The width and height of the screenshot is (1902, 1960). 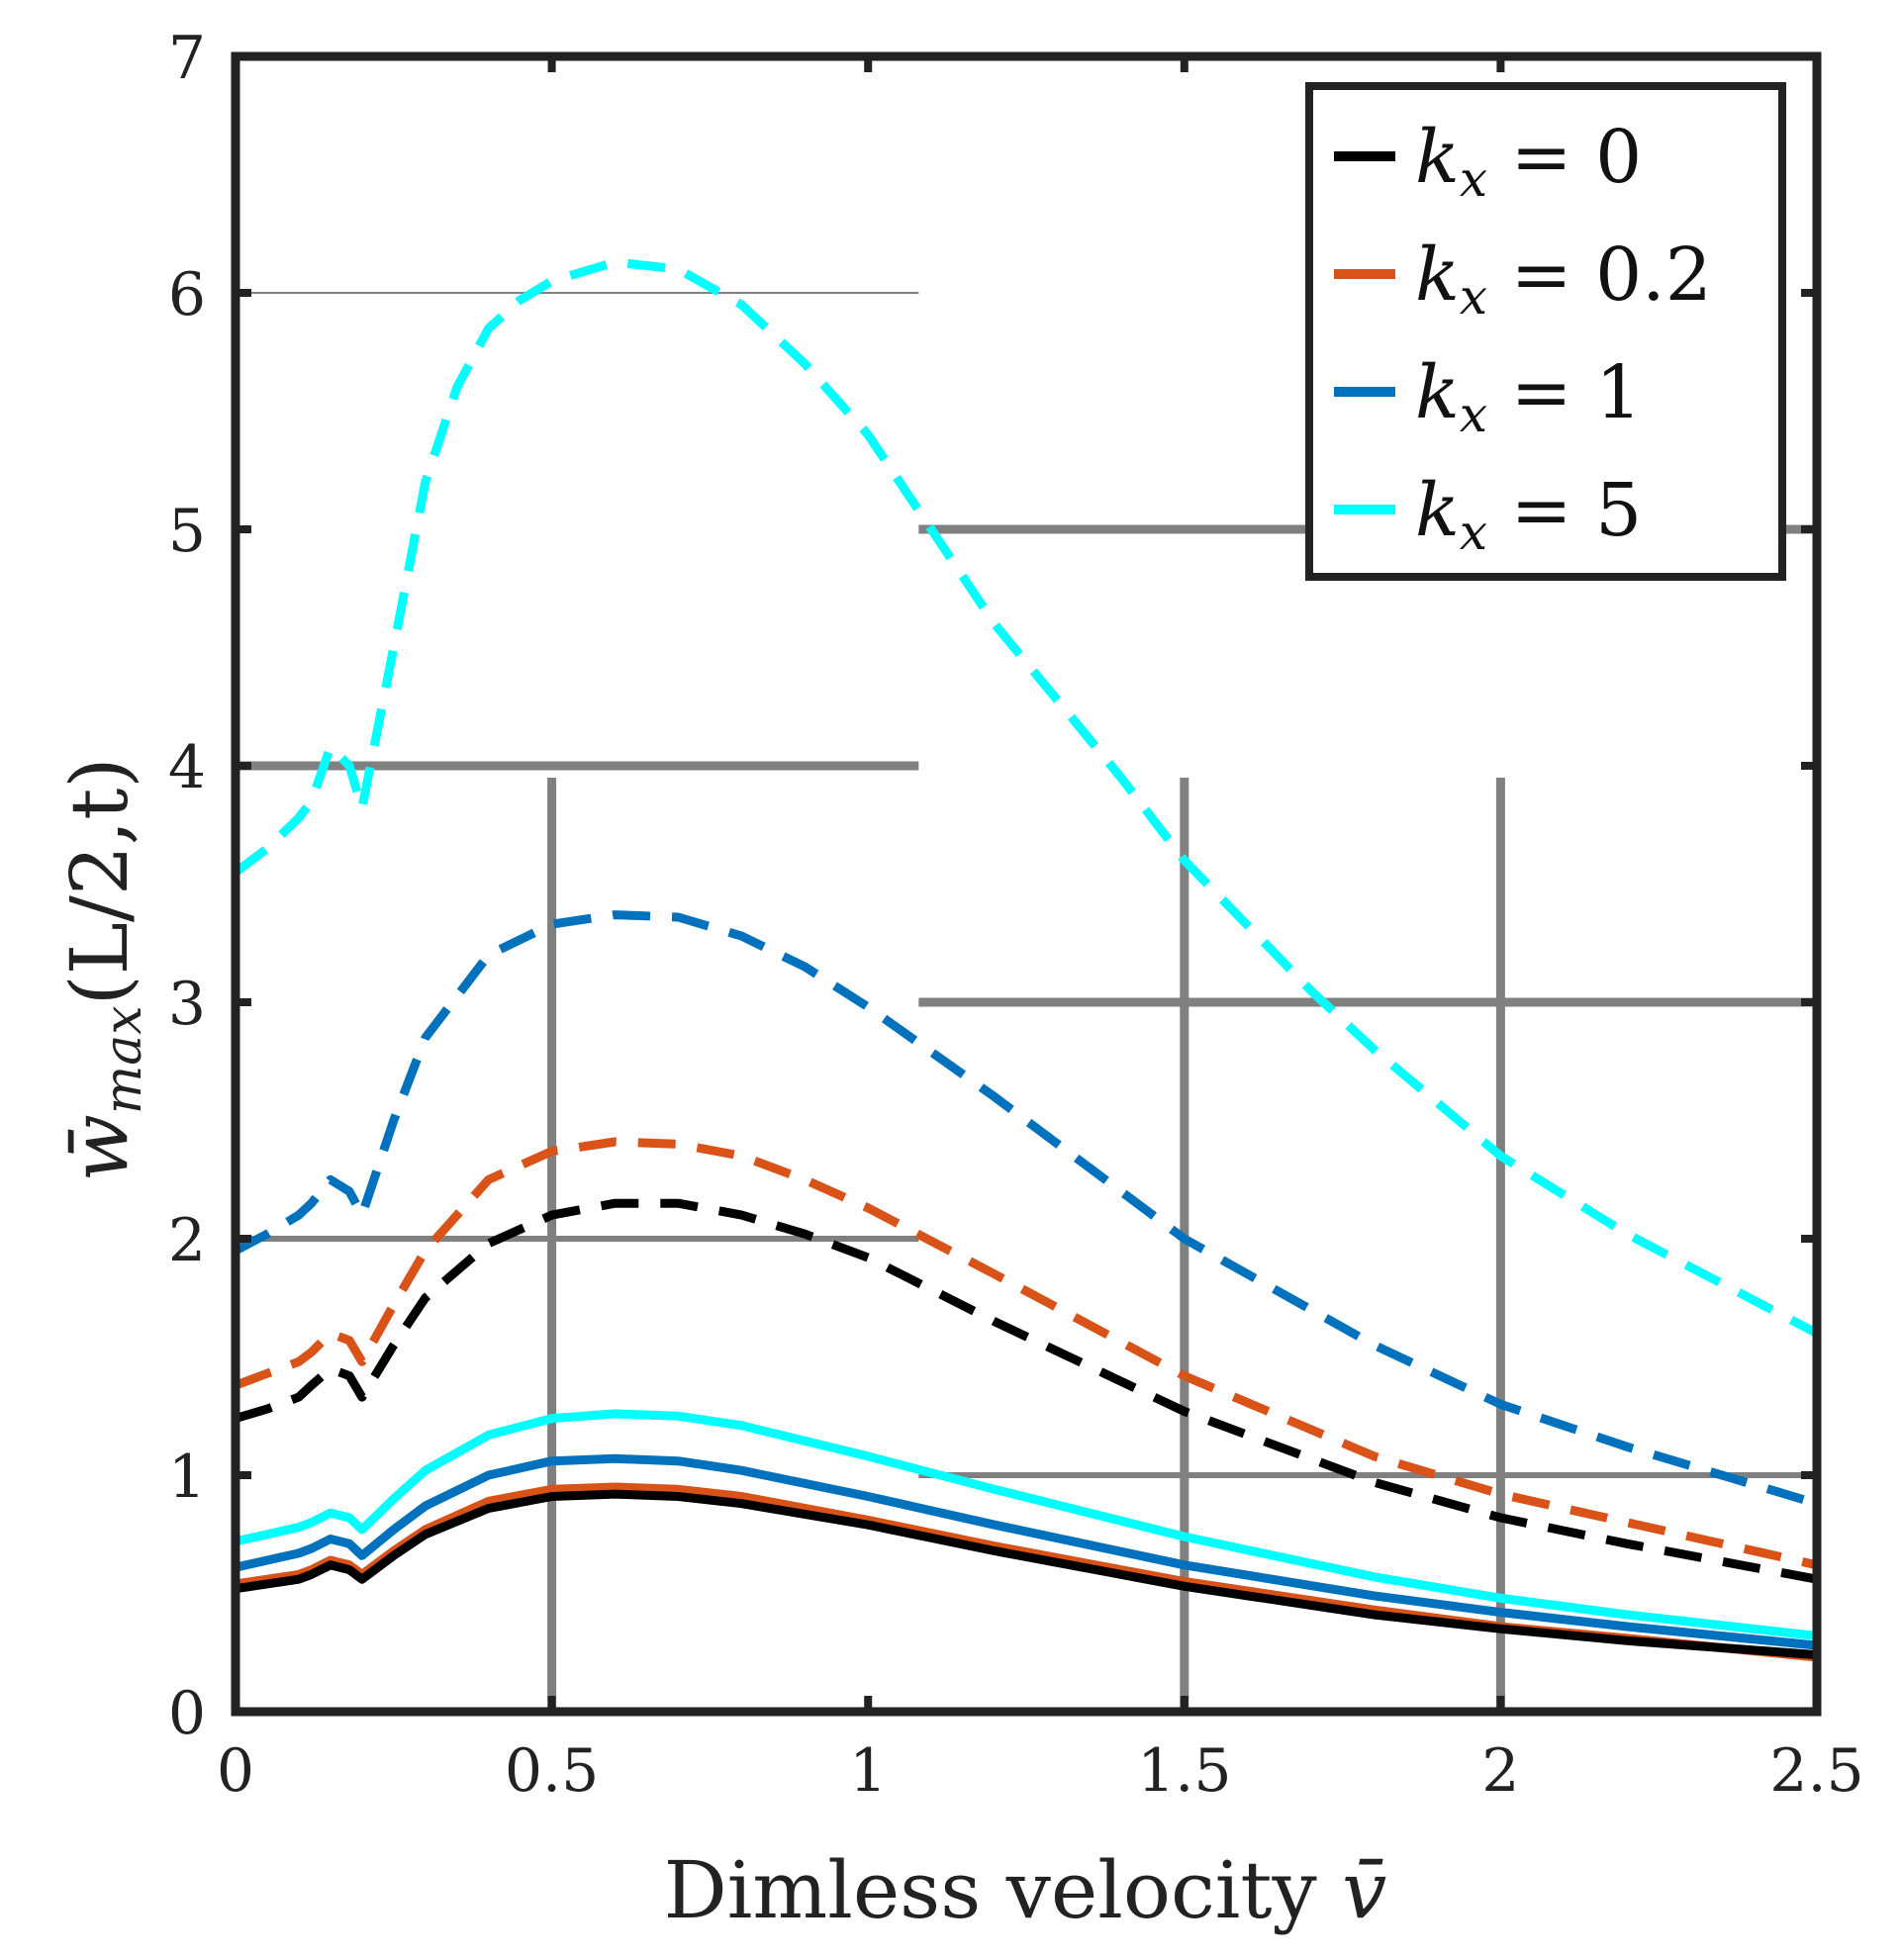 What do you see at coordinates (187, 58) in the screenshot?
I see `y-tick-label: 7` at bounding box center [187, 58].